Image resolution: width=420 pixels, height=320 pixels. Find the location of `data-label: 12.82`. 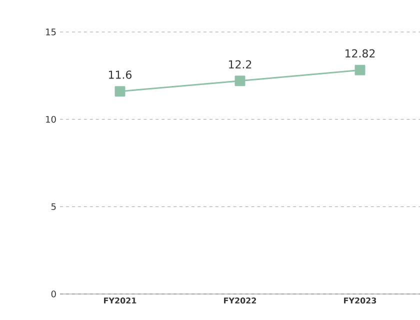

data-label: 12.82 is located at coordinates (360, 53).